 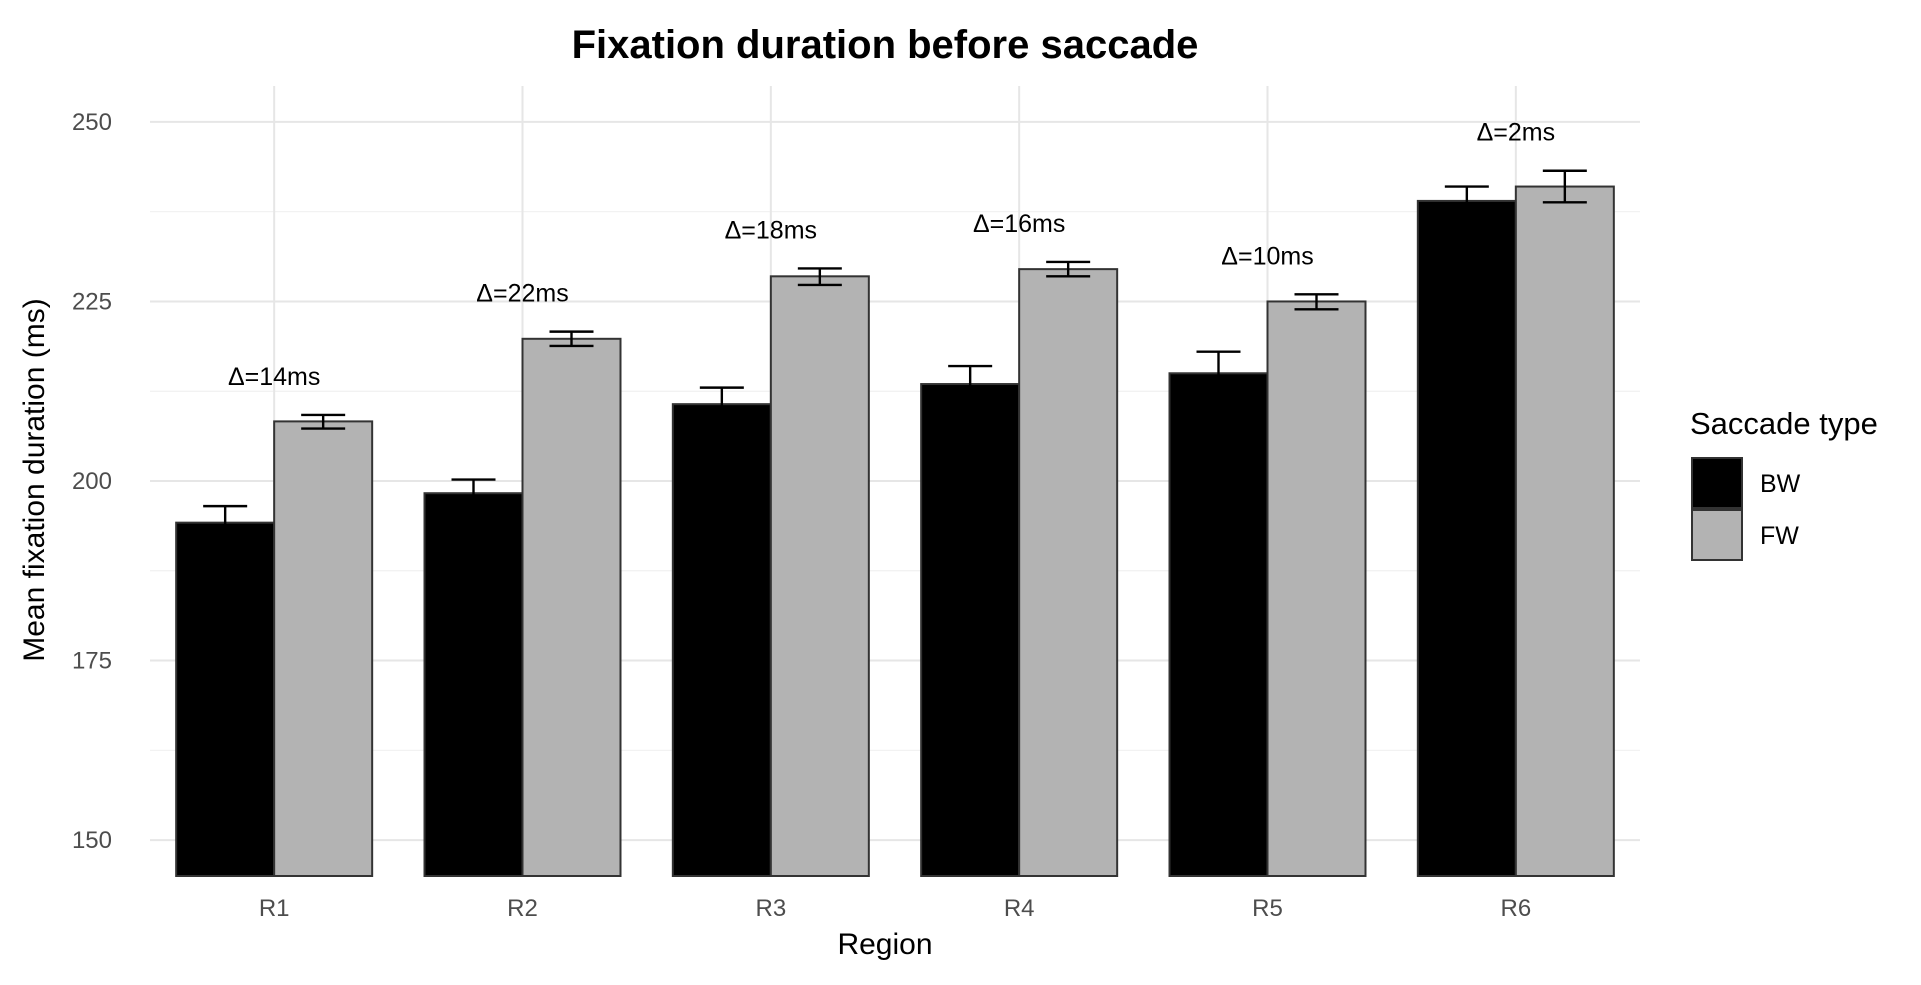 I want to click on bar-fw-r3, so click(x=819, y=576).